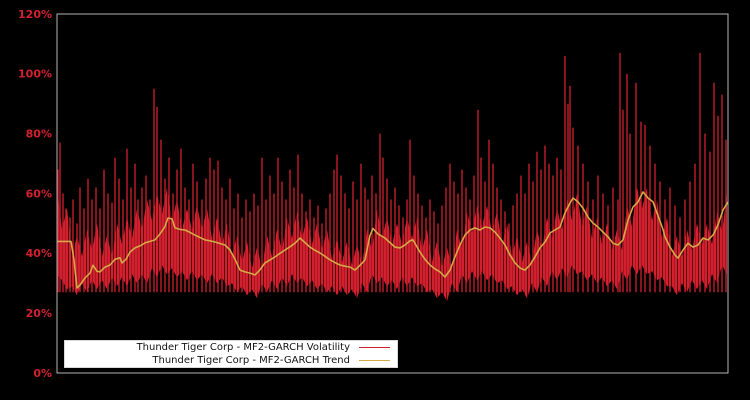  I want to click on y-tick-label: 80%, so click(39, 134).